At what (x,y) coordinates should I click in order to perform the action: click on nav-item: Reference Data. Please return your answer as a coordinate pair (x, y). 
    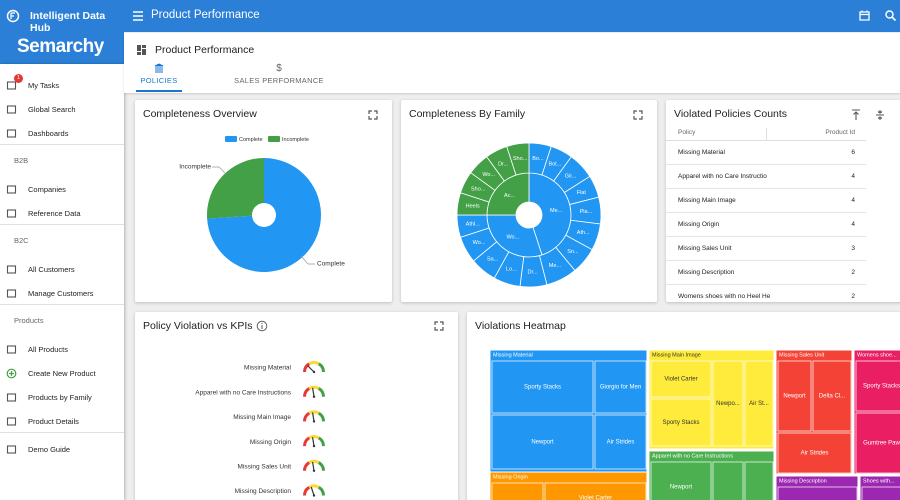
    Looking at the image, I should click on (62, 213).